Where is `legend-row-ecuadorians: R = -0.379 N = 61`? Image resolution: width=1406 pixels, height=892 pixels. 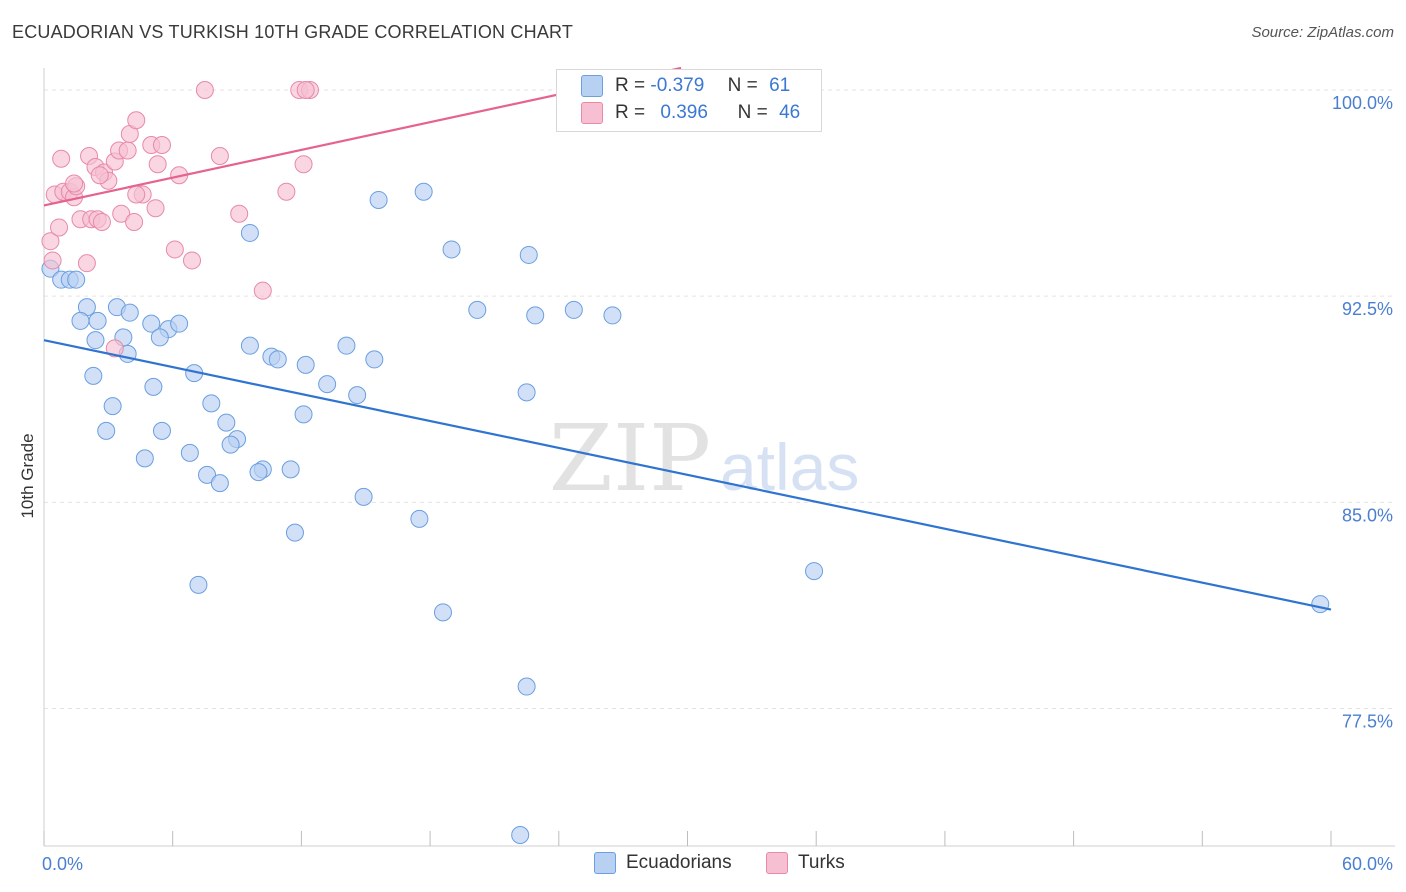
legend-row-ecuadorians: R = -0.379 N = 61 is located at coordinates (685, 87).